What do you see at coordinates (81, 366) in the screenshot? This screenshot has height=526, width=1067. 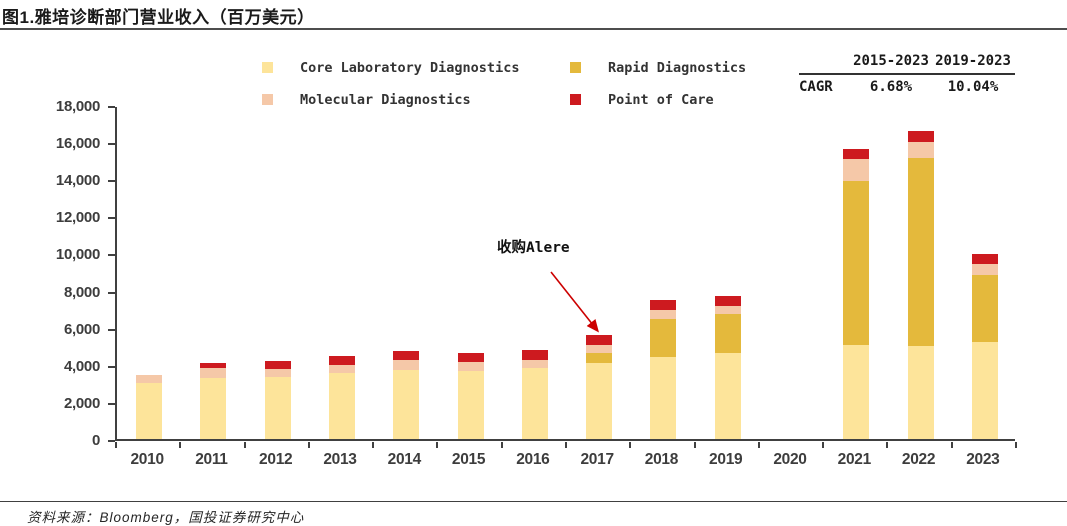 I see `y-axis-label-4000: 4,000` at bounding box center [81, 366].